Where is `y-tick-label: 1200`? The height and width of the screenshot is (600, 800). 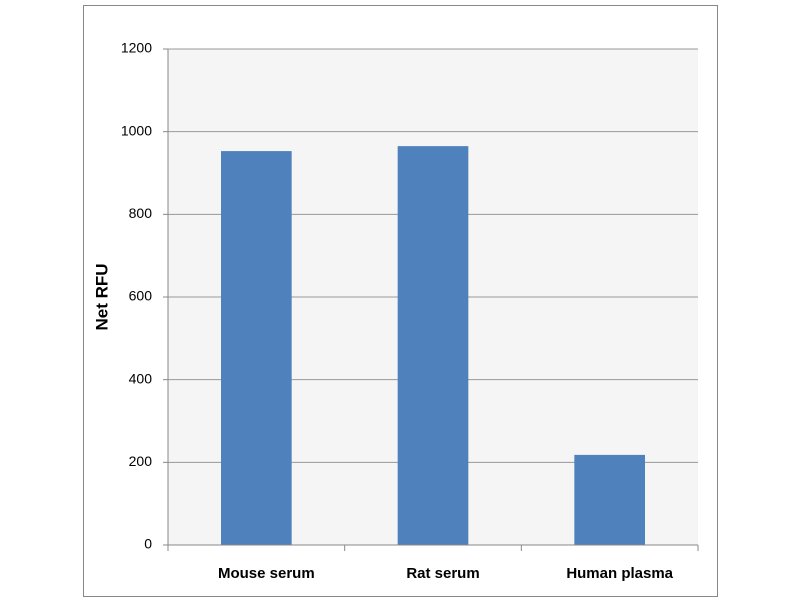
y-tick-label: 1200 is located at coordinates (136, 48).